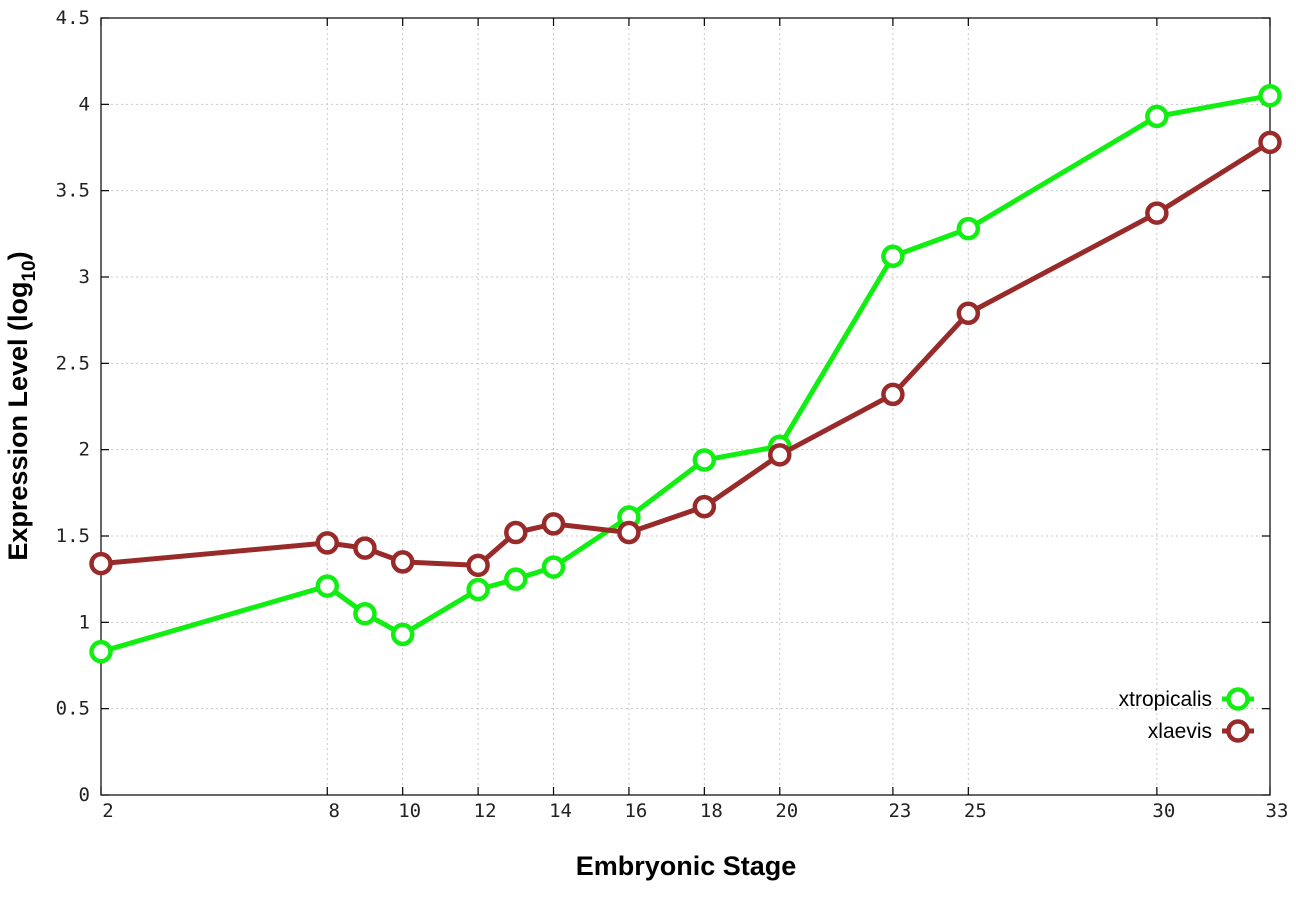  What do you see at coordinates (84, 795) in the screenshot?
I see `y-tick-label: 0` at bounding box center [84, 795].